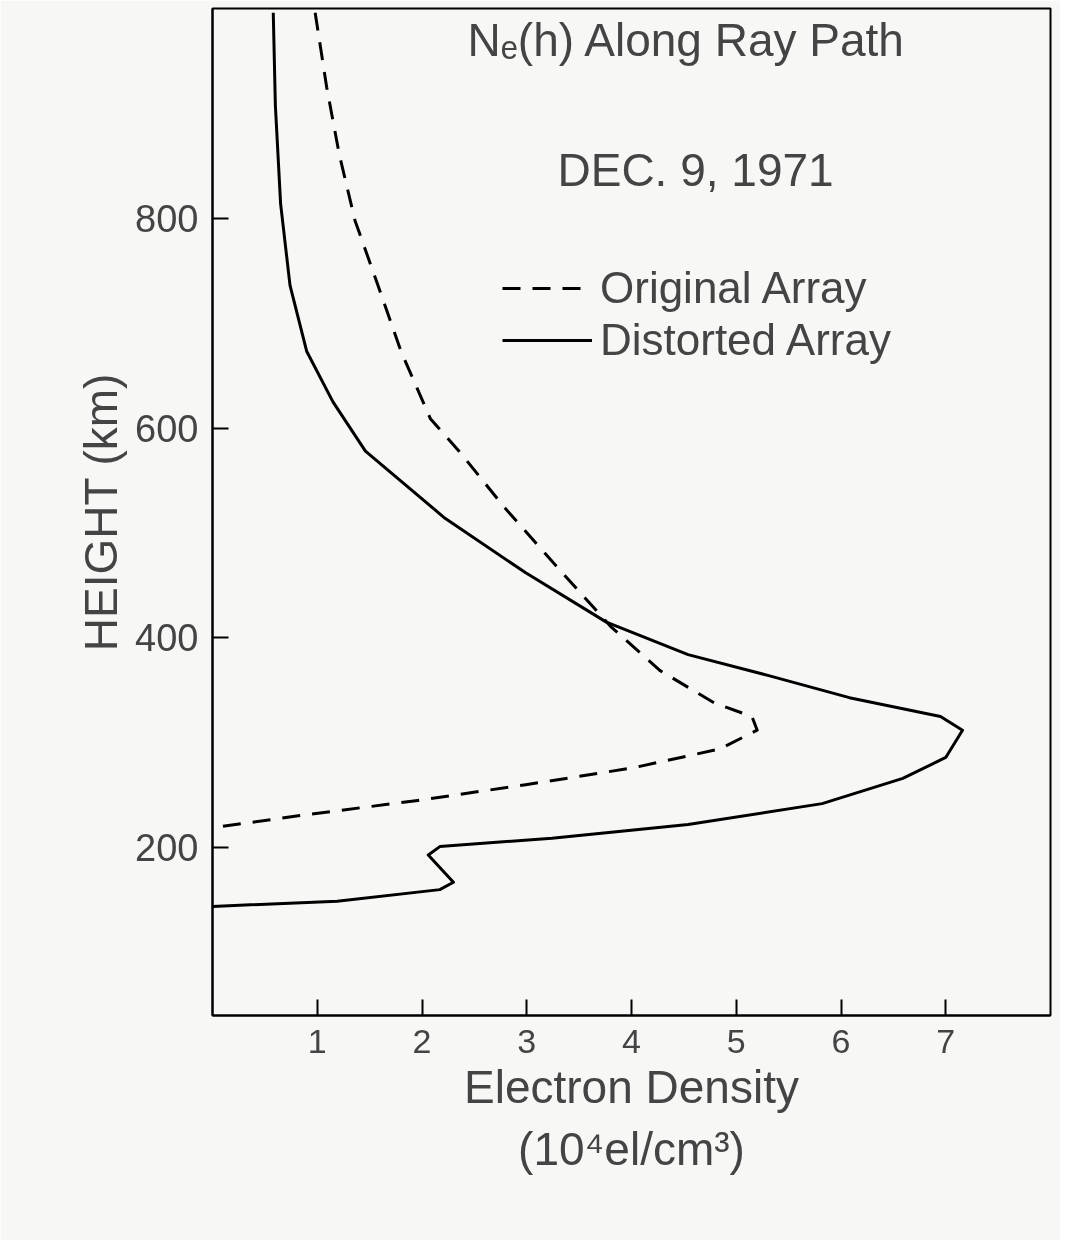 The height and width of the screenshot is (1247, 1067). Describe the element at coordinates (167, 848) in the screenshot. I see `y-tick-label: 200` at that location.